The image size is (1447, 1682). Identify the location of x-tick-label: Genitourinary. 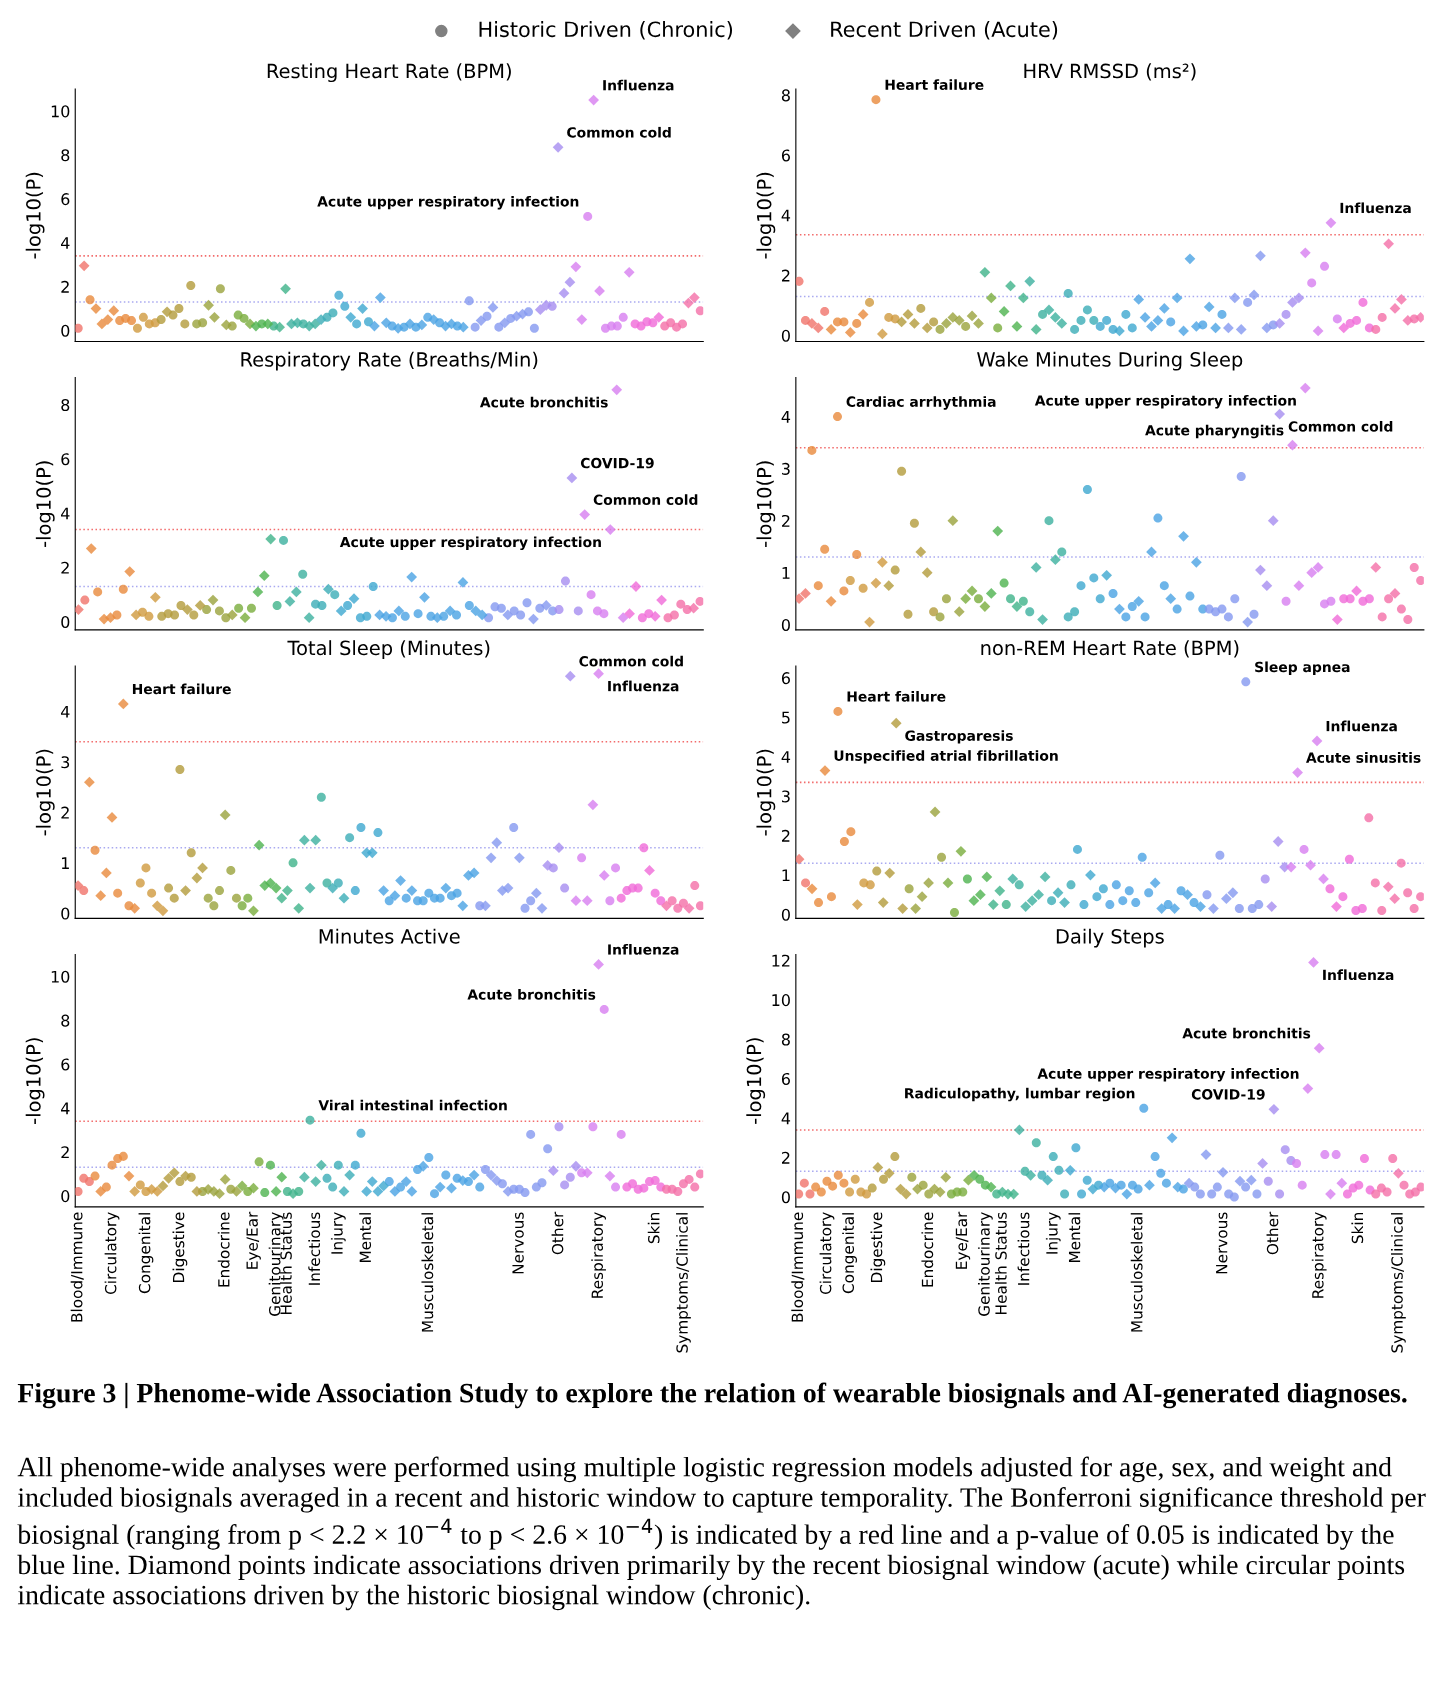
(985, 1264).